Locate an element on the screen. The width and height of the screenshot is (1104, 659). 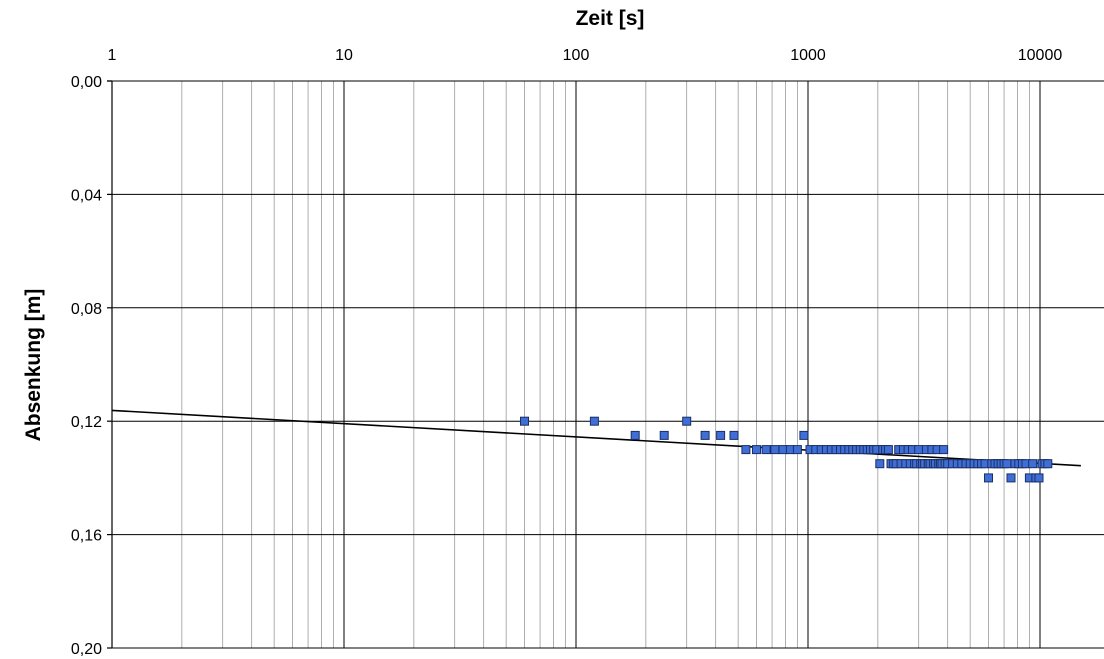
scatter-points is located at coordinates (786, 449).